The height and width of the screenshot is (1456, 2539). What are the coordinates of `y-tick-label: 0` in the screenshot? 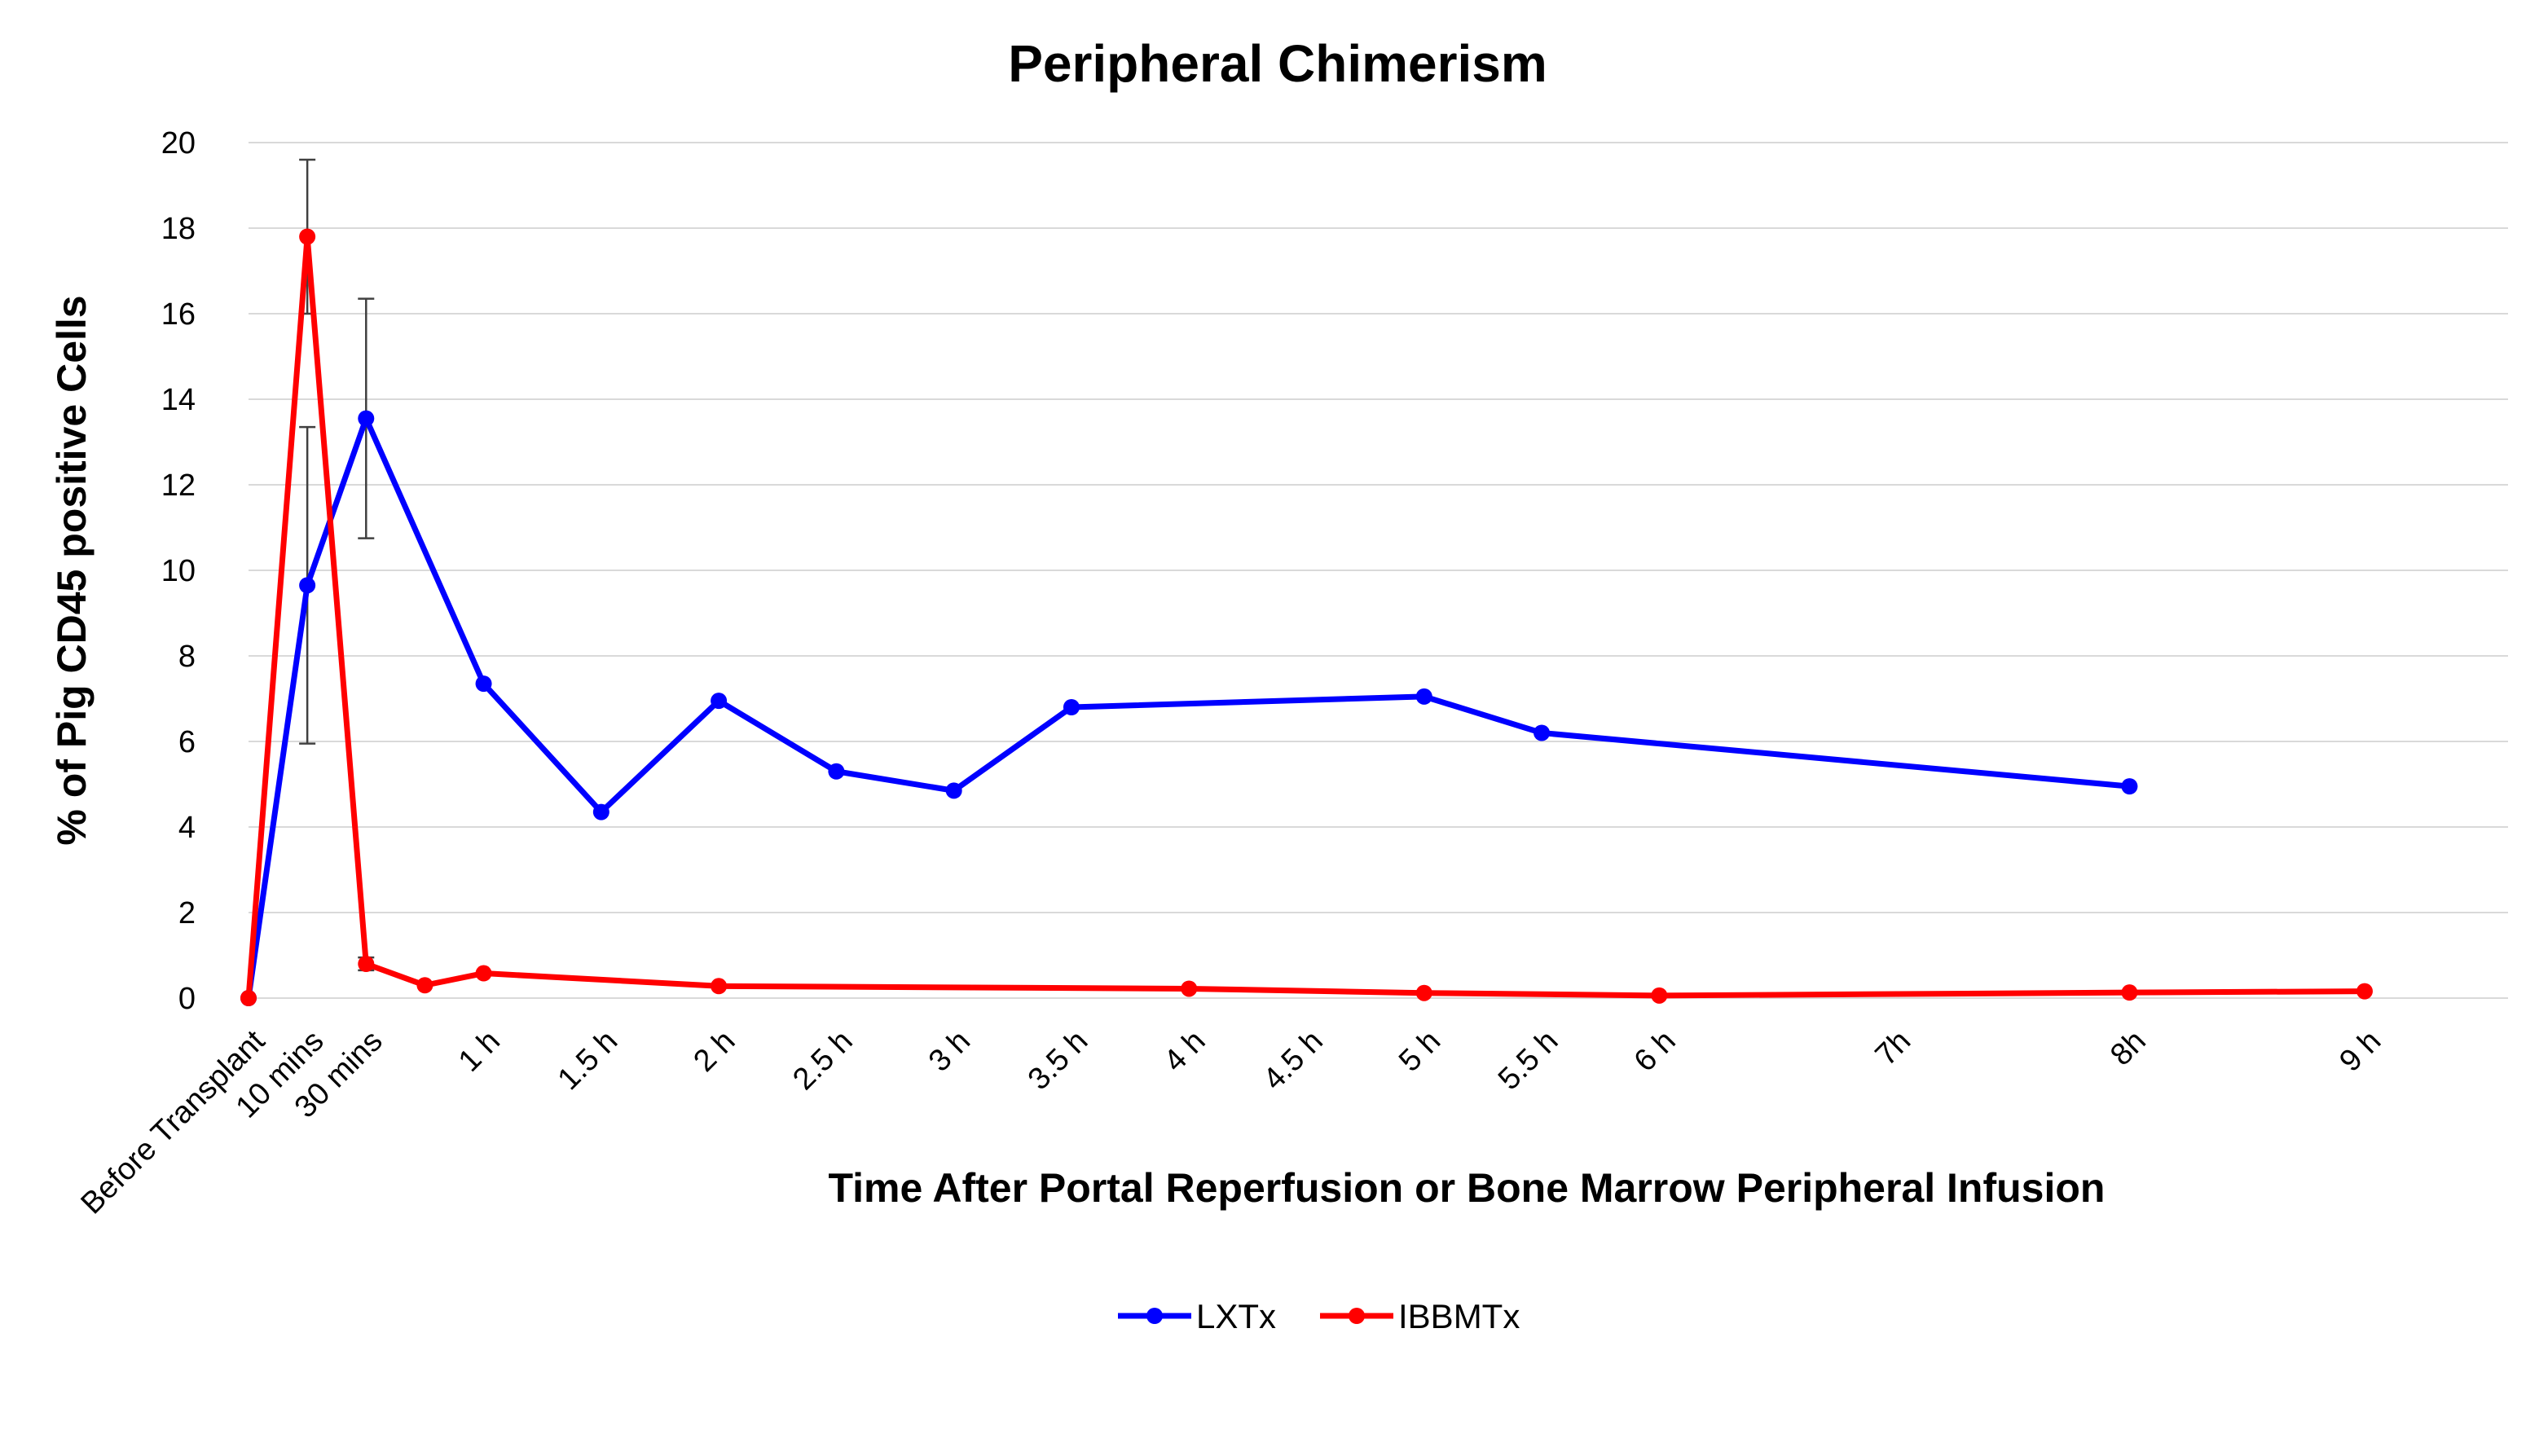 It's located at (187, 999).